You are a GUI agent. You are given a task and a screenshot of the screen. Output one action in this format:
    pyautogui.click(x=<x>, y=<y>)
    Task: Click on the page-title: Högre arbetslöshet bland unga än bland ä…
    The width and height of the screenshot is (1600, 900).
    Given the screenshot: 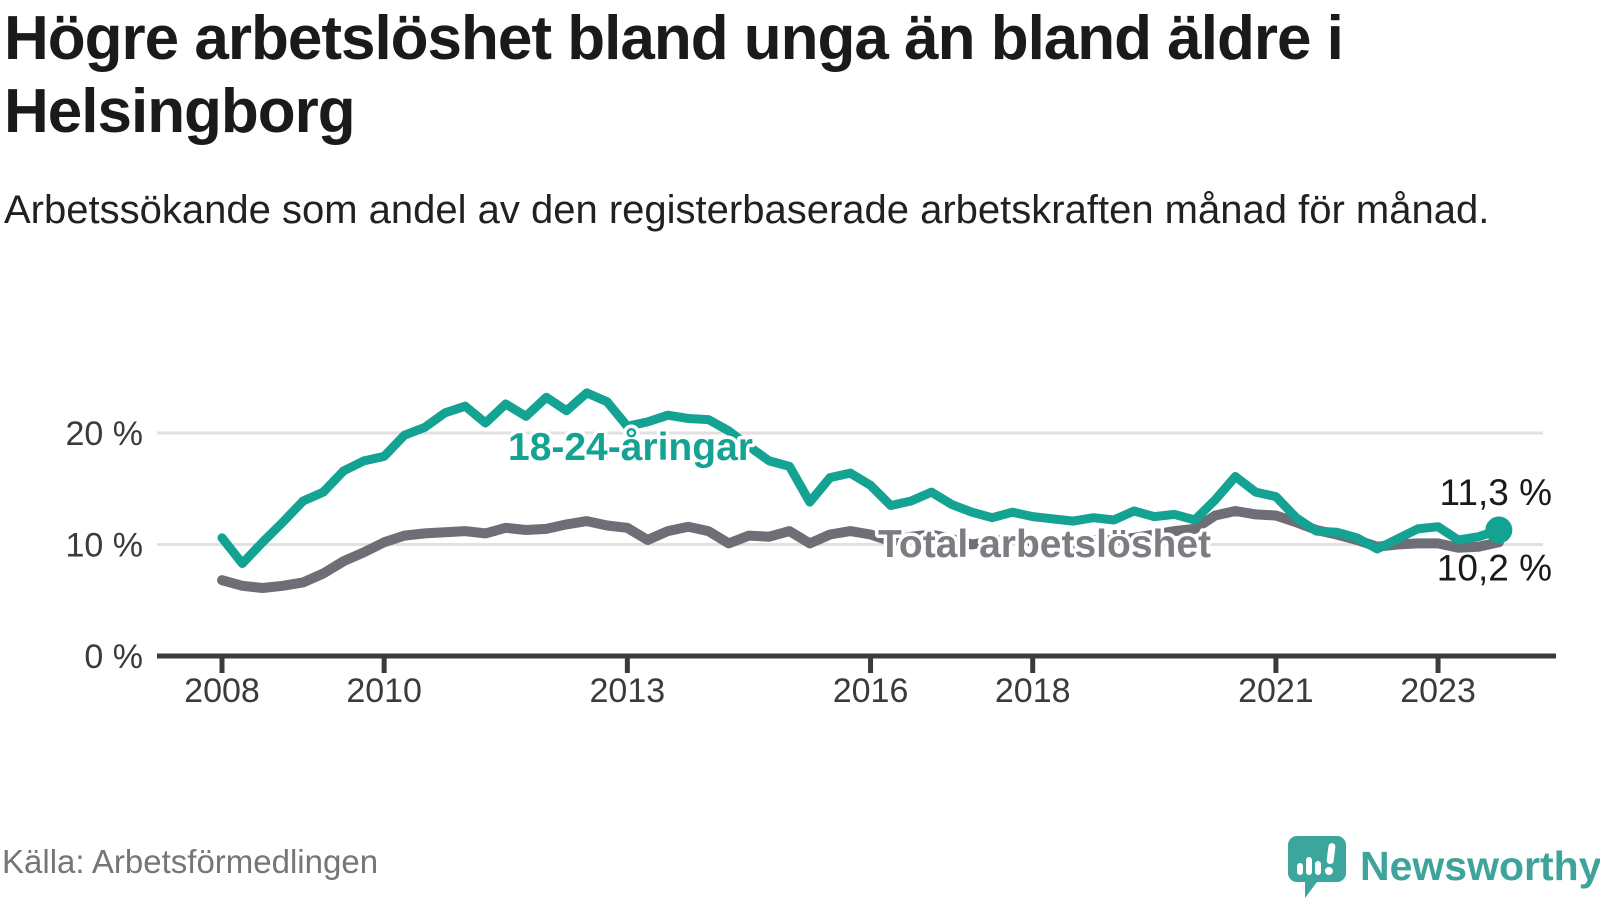 What is the action you would take?
    pyautogui.click(x=674, y=75)
    